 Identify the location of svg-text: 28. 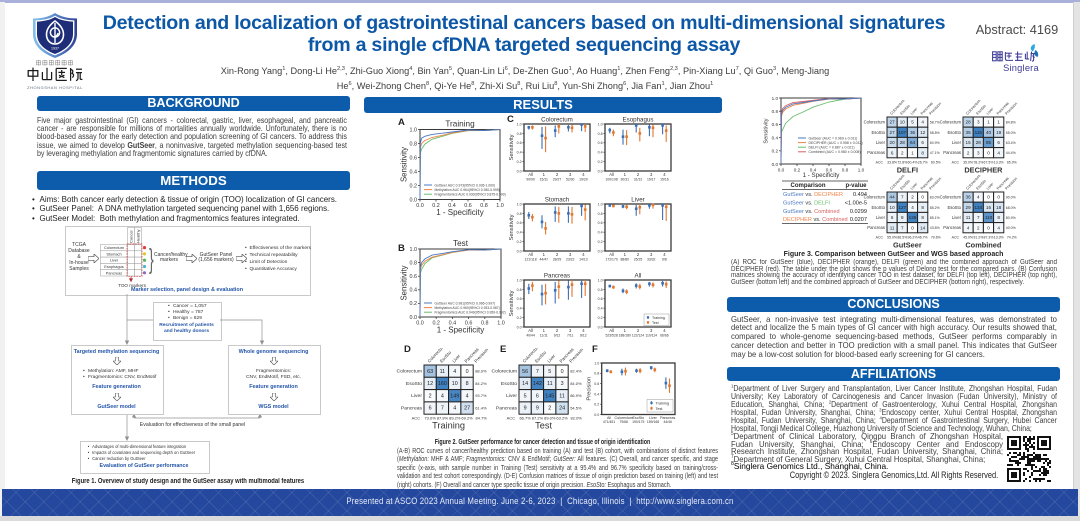
(979, 142).